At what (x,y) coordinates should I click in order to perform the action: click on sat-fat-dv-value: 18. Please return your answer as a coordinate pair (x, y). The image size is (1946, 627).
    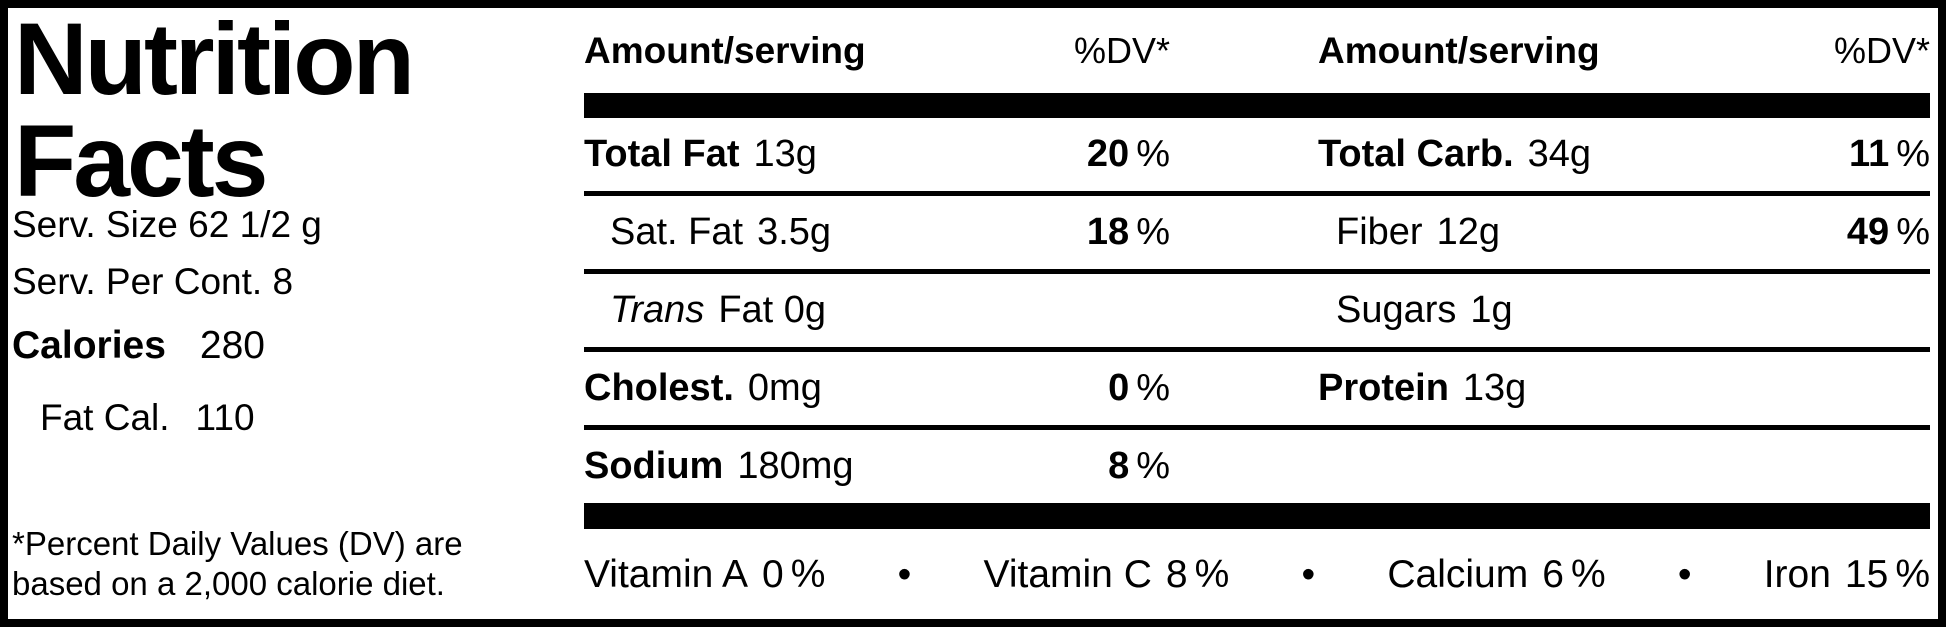
    Looking at the image, I should click on (1108, 232).